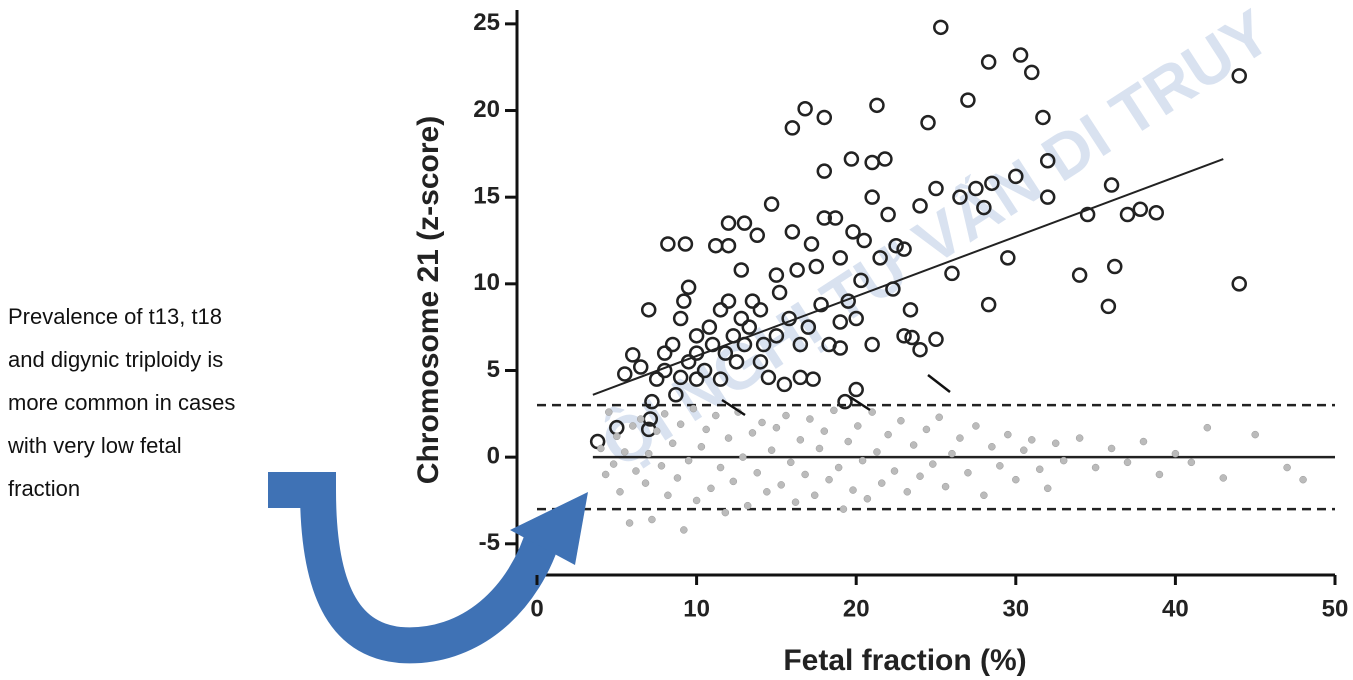  What do you see at coordinates (904, 660) in the screenshot?
I see `x-axis-title: Fetal fraction (%)` at bounding box center [904, 660].